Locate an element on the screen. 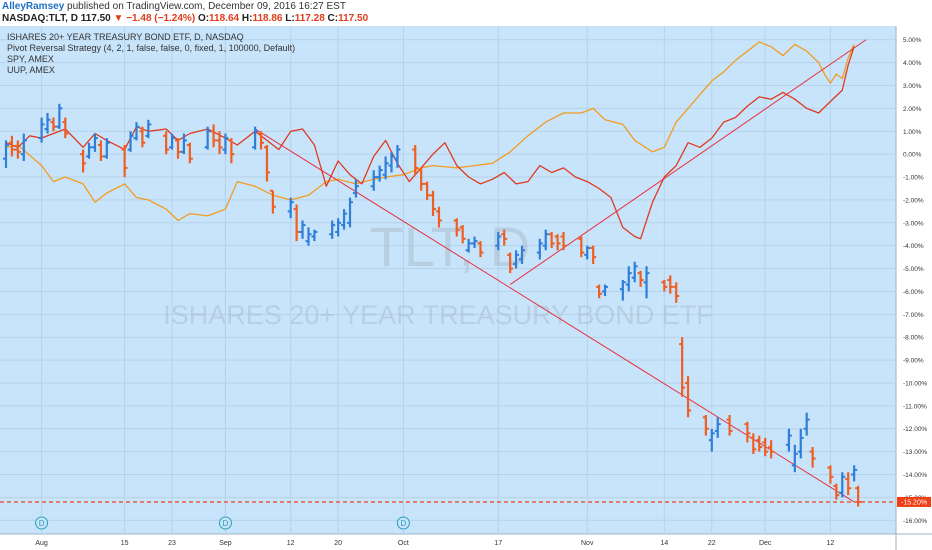  y-tick-label: -4.00% is located at coordinates (913, 246).